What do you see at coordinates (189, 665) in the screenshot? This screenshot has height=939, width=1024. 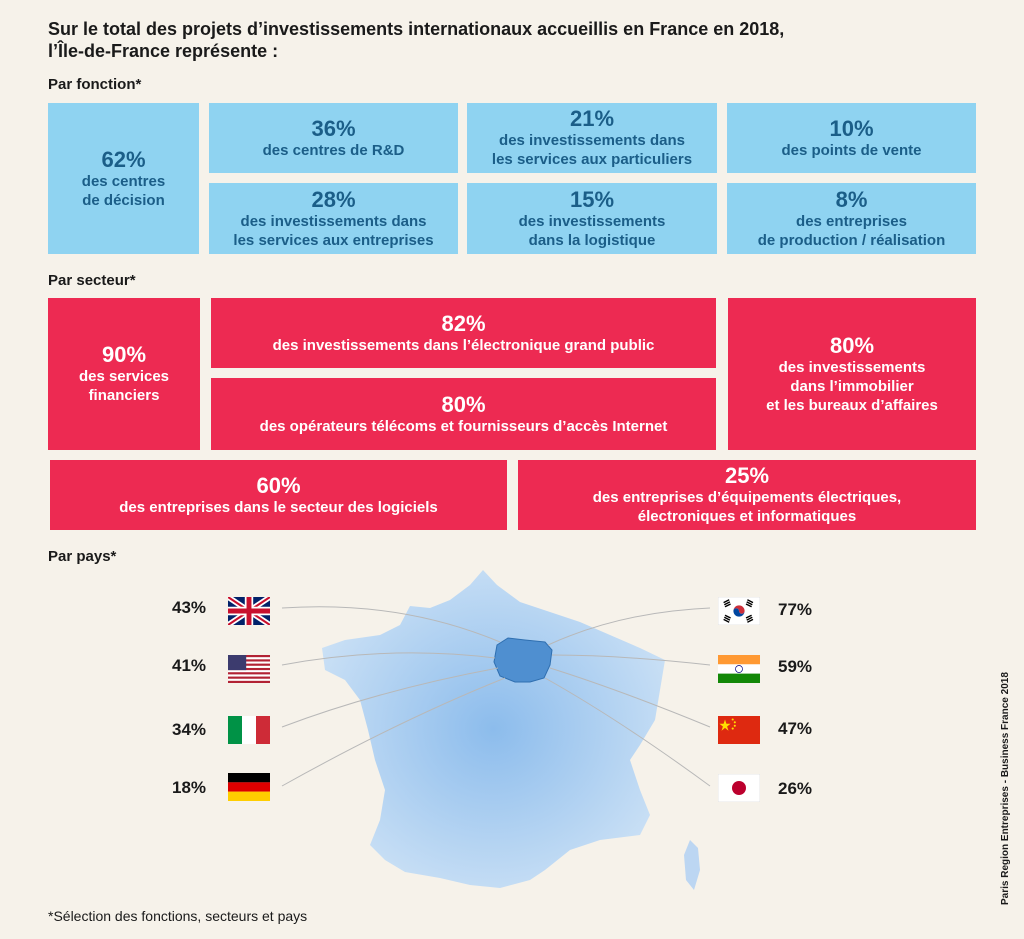 I see `country-pct-us: 41%` at bounding box center [189, 665].